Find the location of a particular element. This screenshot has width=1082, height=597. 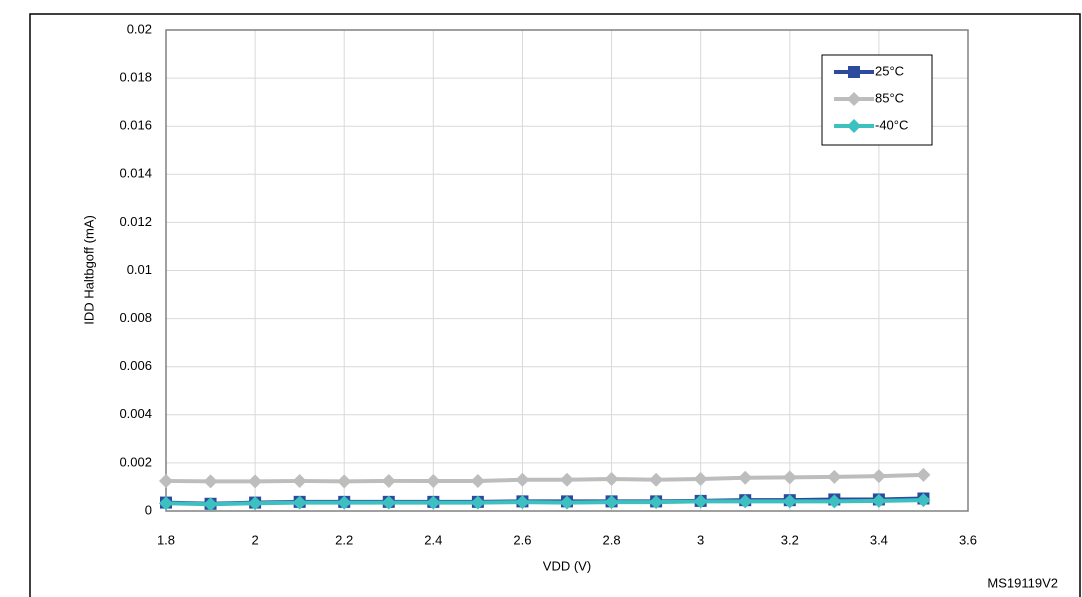

y-tick-label: 0.02 is located at coordinates (139, 28).